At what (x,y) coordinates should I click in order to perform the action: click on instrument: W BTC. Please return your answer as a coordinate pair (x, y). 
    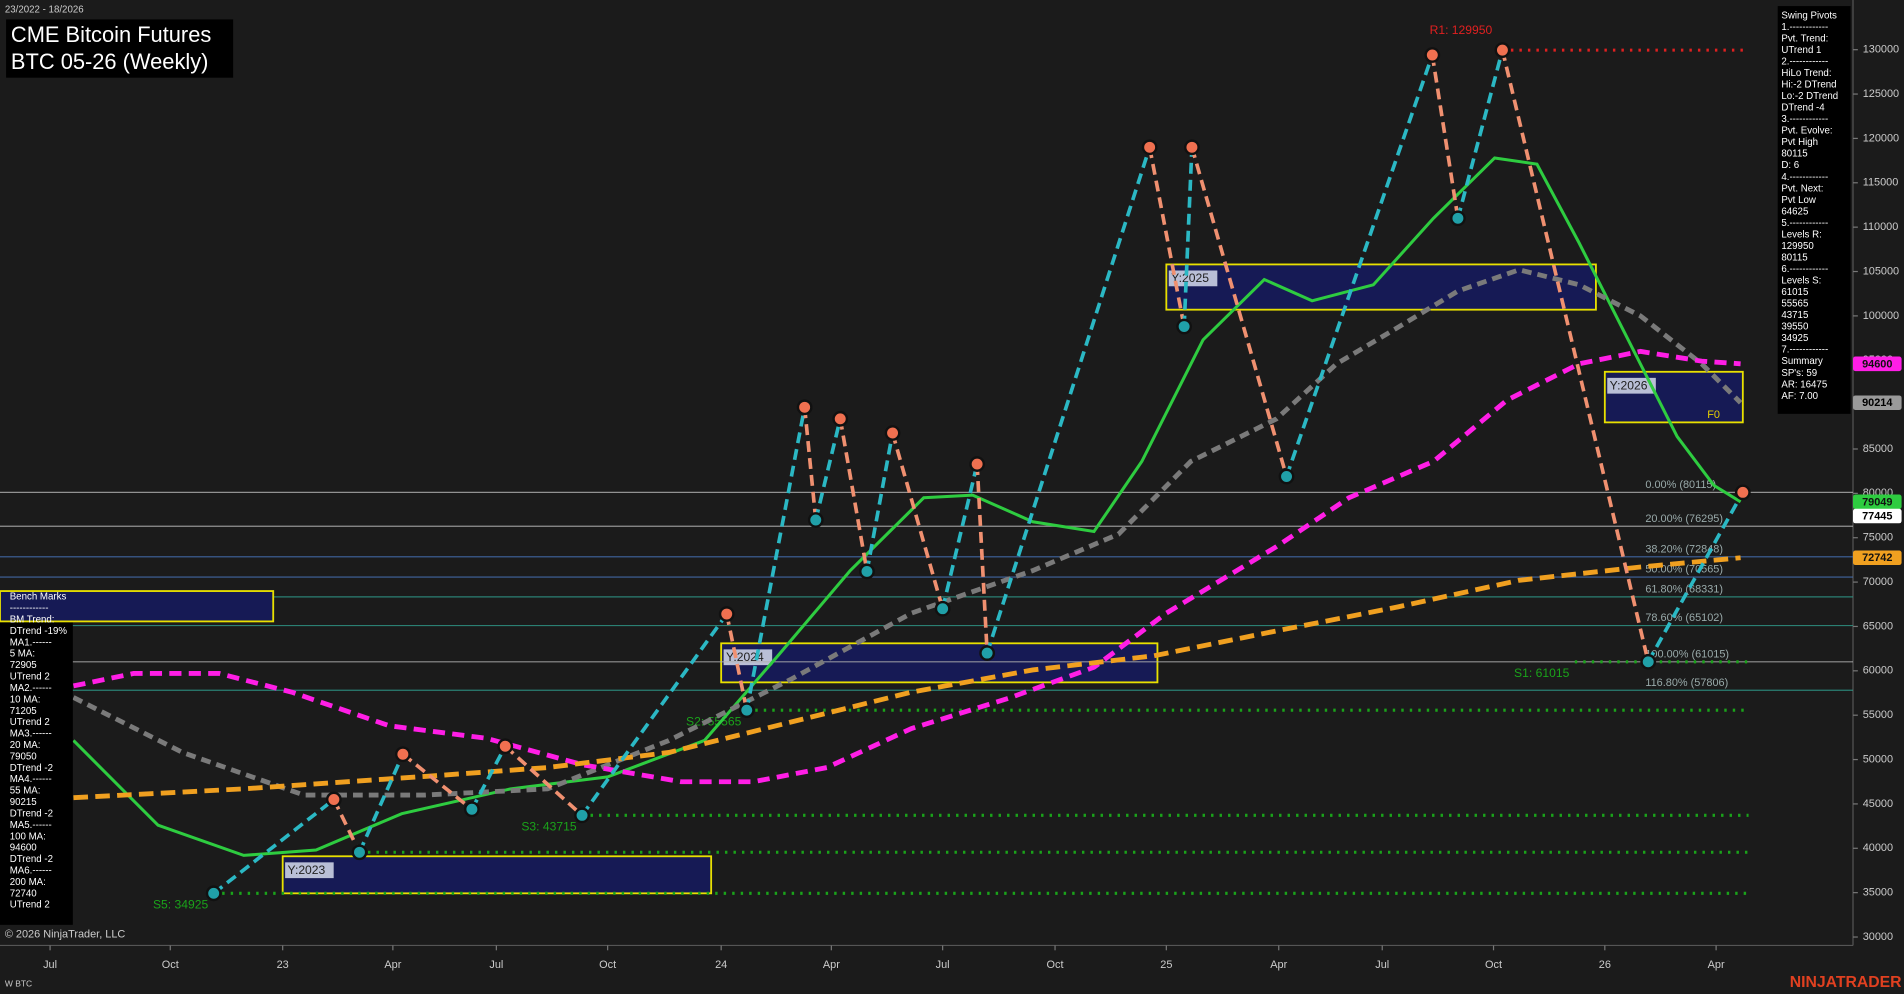
    Looking at the image, I should click on (18, 984).